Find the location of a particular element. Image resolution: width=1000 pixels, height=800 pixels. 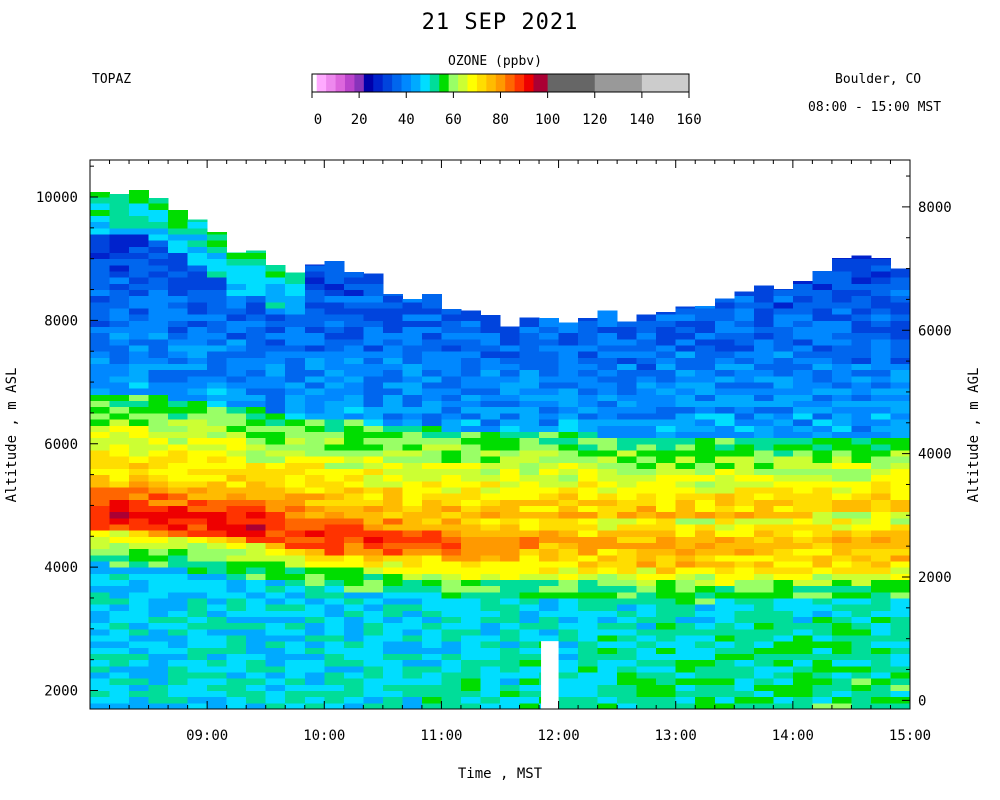

y-tick-label-right: 8000 is located at coordinates (935, 208).